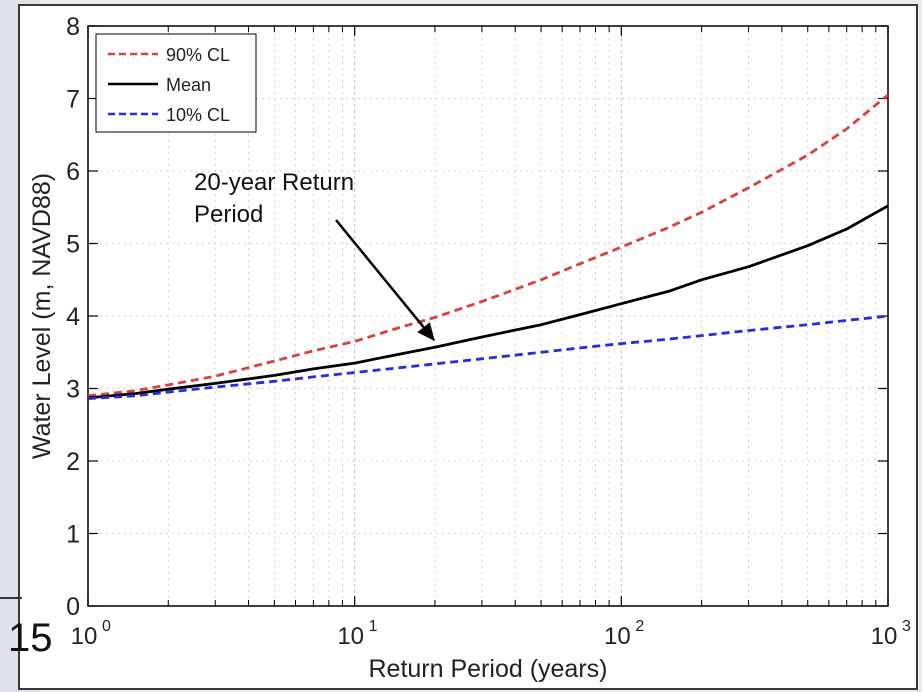  Describe the element at coordinates (73, 317) in the screenshot. I see `y-tick-label: 4` at that location.